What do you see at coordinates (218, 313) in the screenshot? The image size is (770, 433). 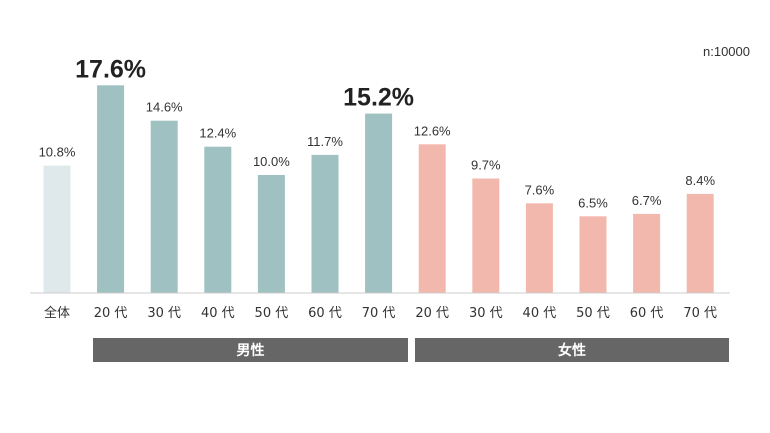 I see `category-label-3: 40 代` at bounding box center [218, 313].